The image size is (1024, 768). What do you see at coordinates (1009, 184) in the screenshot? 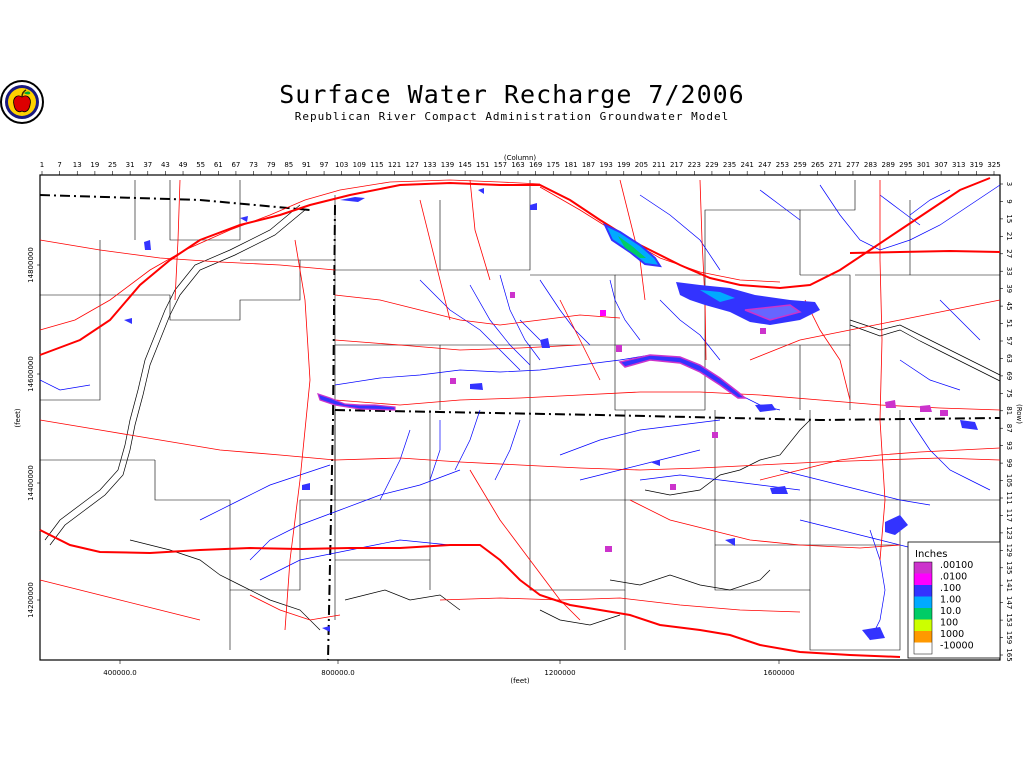
I see `right-tick-label: 3` at bounding box center [1009, 184].